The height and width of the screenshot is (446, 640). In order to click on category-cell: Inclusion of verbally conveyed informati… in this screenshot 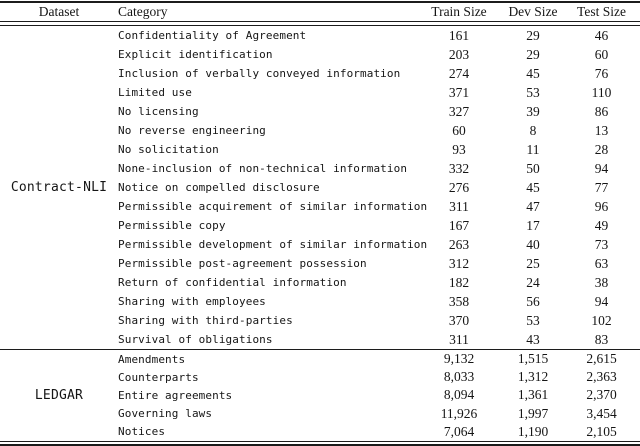, I will do `click(259, 73)`.